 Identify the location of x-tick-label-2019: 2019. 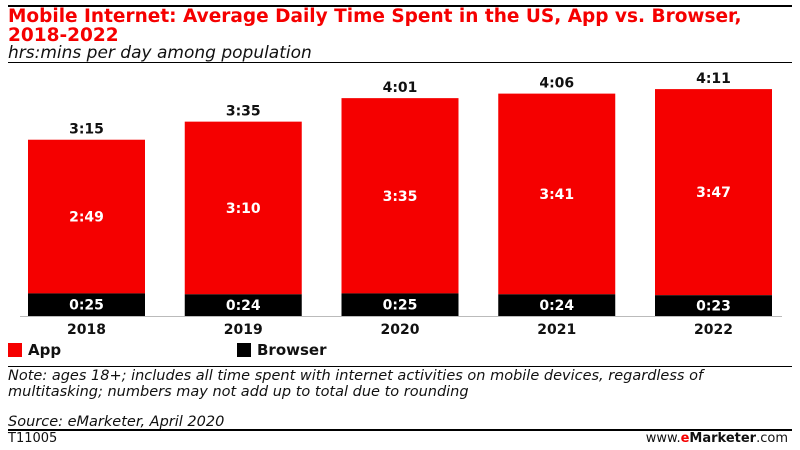
(243, 330).